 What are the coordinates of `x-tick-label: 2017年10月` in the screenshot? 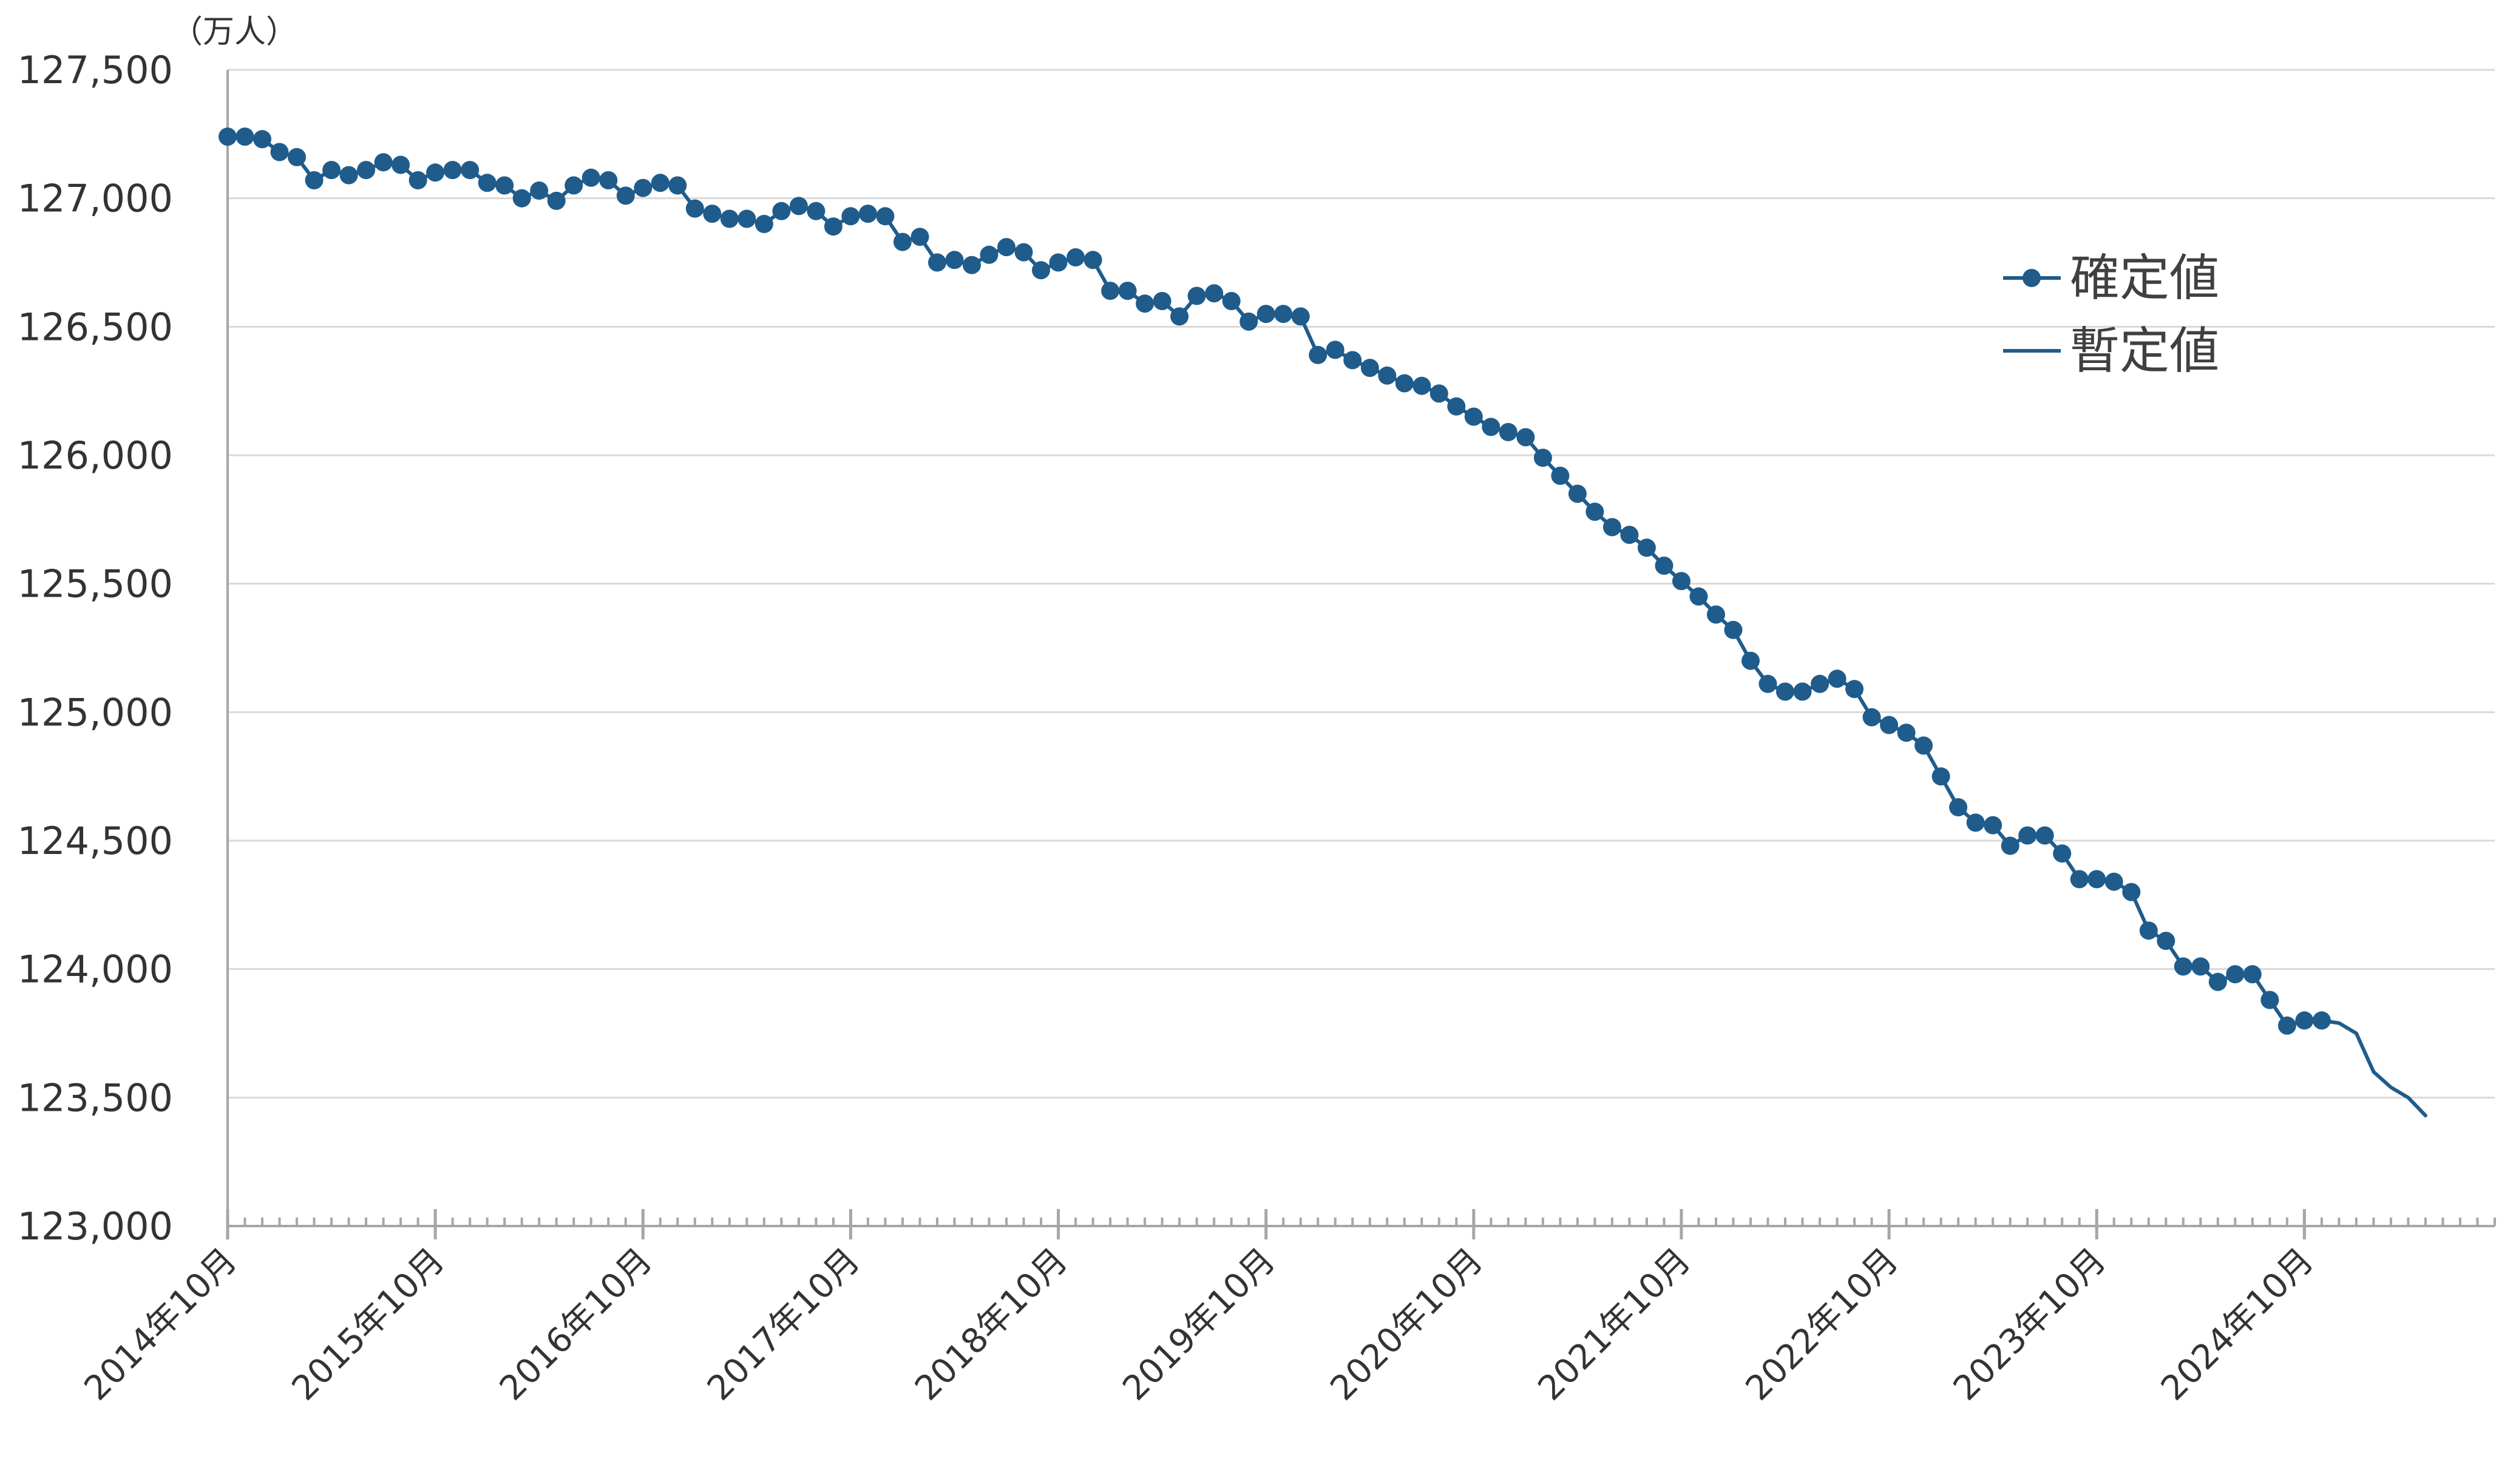 It's located at (783, 1324).